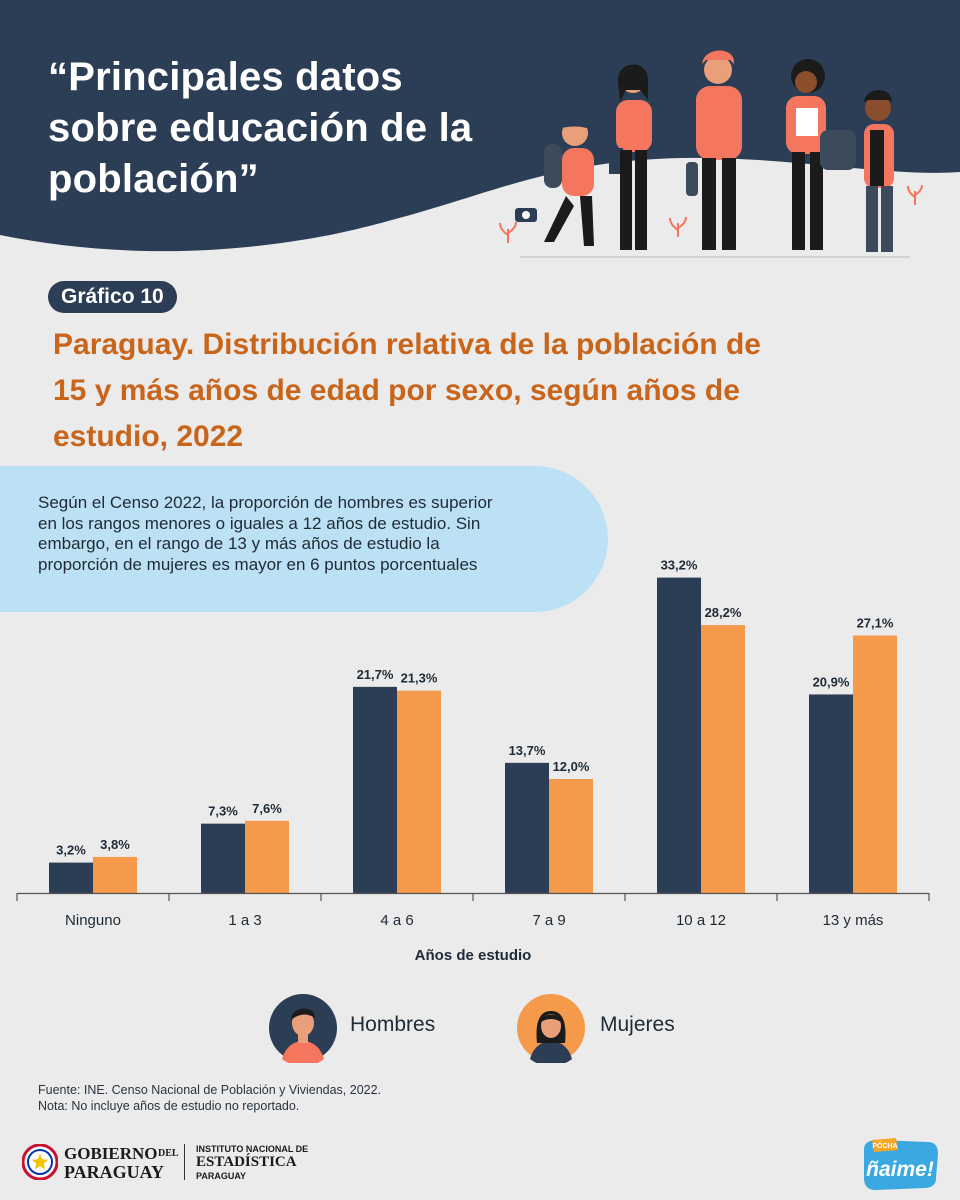 The image size is (960, 1200). What do you see at coordinates (223, 811) in the screenshot?
I see `data-label-hombres-1: 7,3%` at bounding box center [223, 811].